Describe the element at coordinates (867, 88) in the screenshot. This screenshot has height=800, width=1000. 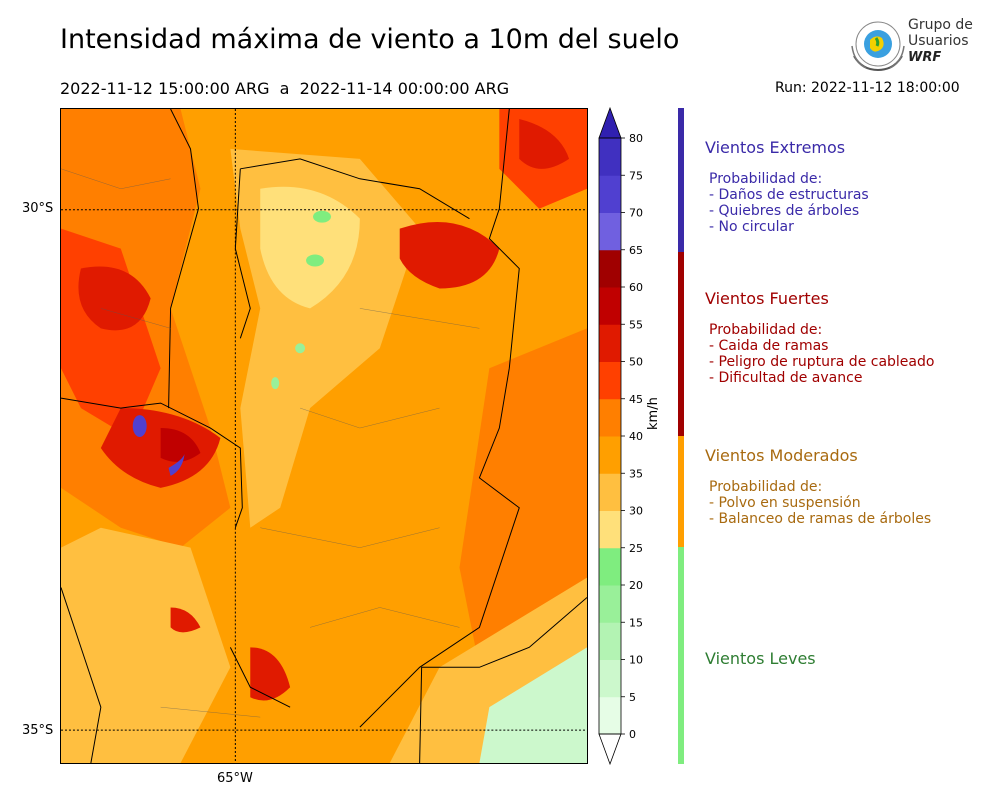
I see `run-time: Run: 2022-11-12 18:00:00` at that location.